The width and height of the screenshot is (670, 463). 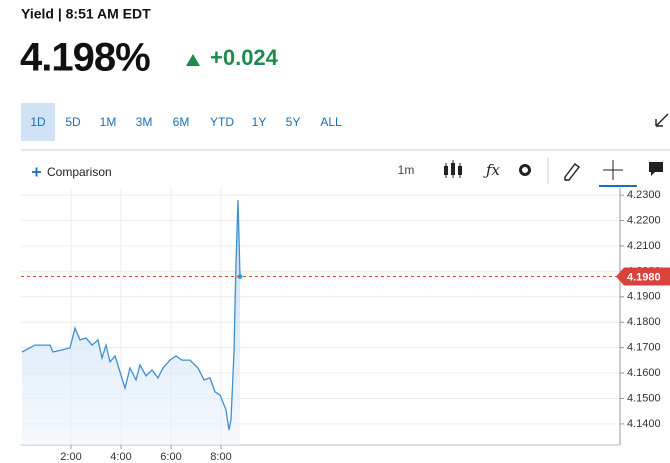 What do you see at coordinates (613, 170) in the screenshot?
I see `crosshair-icon` at bounding box center [613, 170].